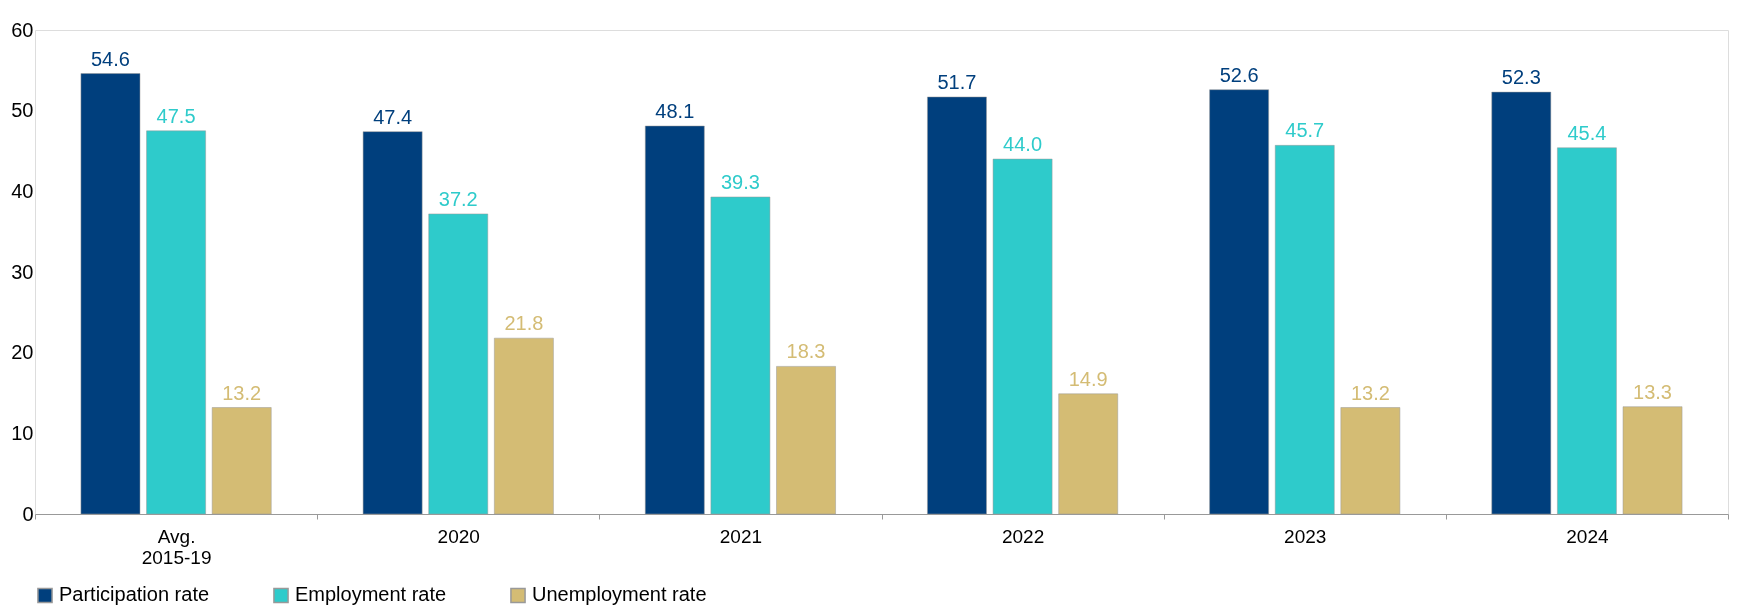  Describe the element at coordinates (371, 594) in the screenshot. I see `legend-label: Employment rate` at that location.